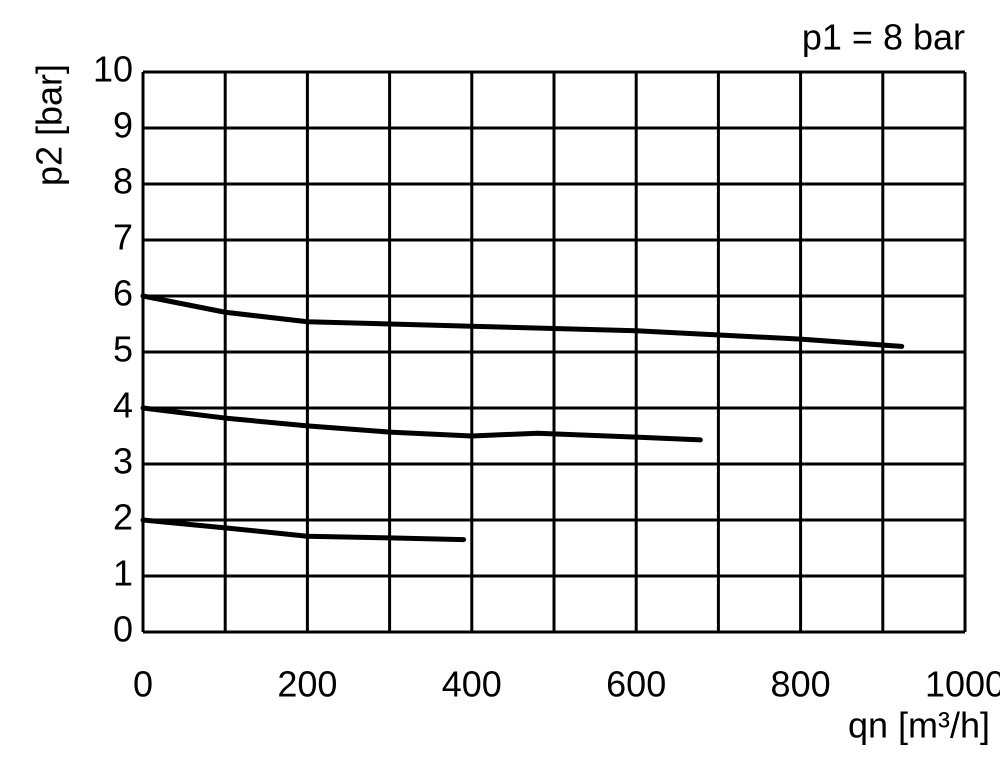  I want to click on y-tick-label: 10, so click(113, 69).